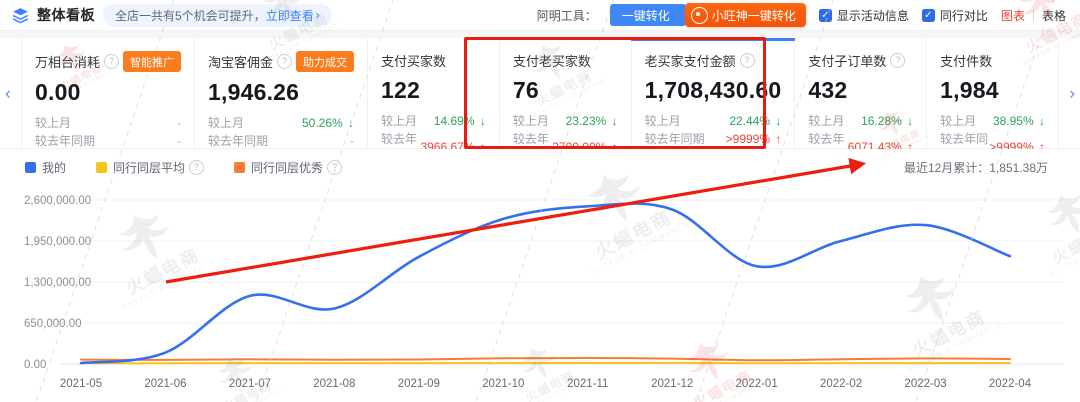 The width and height of the screenshot is (1080, 402). Describe the element at coordinates (20, 15) in the screenshot. I see `layers-icon` at that location.